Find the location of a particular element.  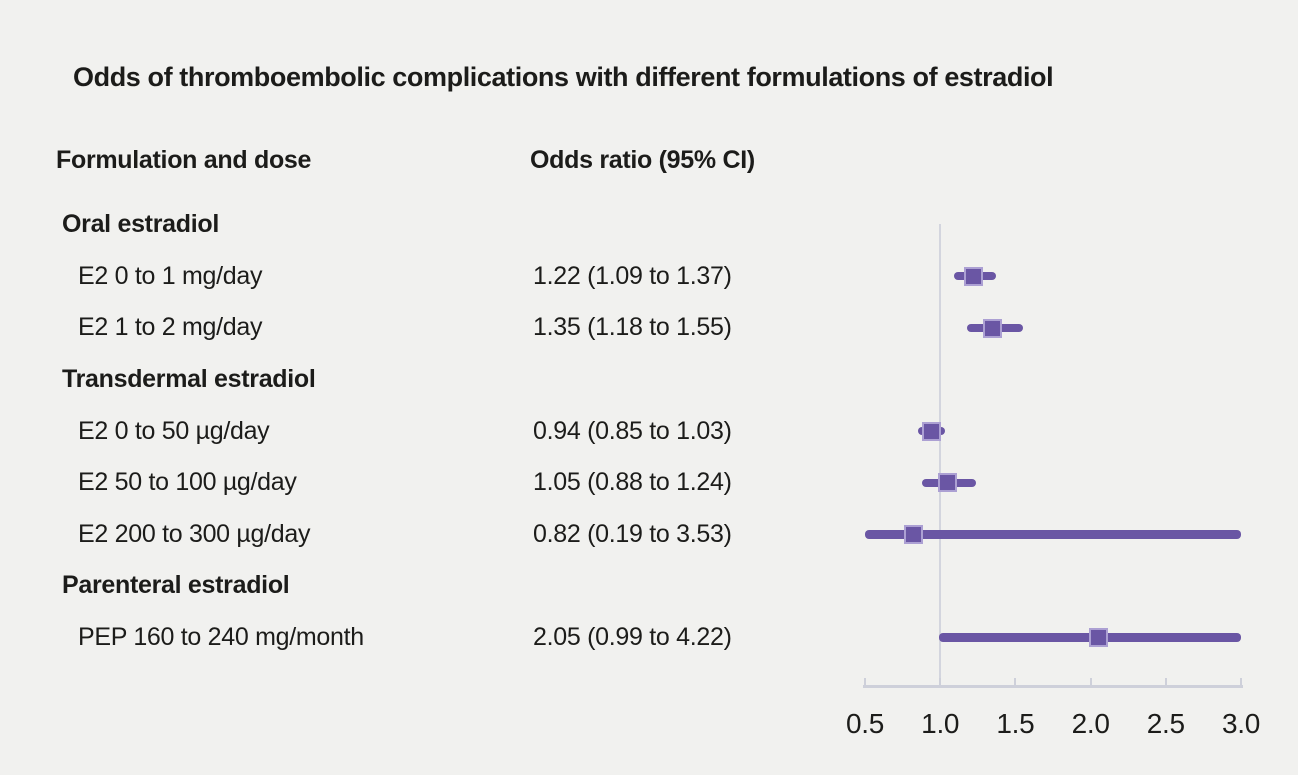

row-odds-ratio-value: 1.35 (1.18 to 1.55) is located at coordinates (632, 327).